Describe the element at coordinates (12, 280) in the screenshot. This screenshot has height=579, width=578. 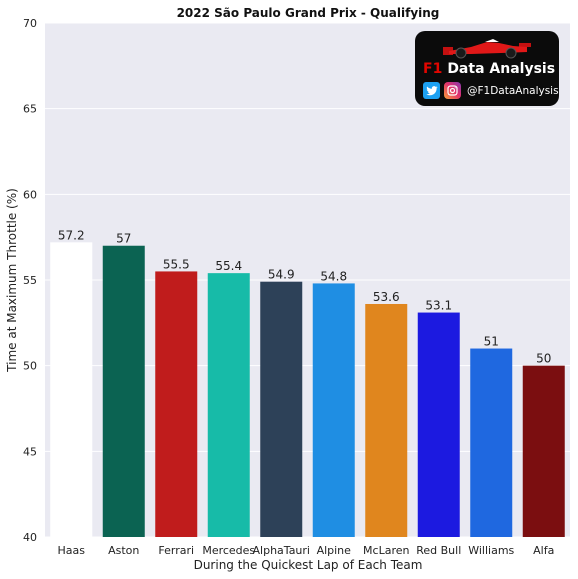
I see `y-axis-label: Time at Maximum Throttle (%)` at that location.